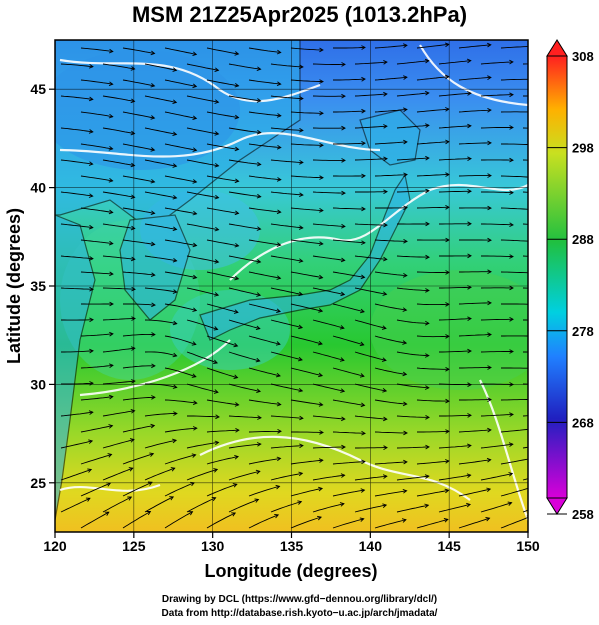 The height and width of the screenshot is (625, 599). Describe the element at coordinates (557, 48) in the screenshot. I see `colorbar-max-arrow` at that location.